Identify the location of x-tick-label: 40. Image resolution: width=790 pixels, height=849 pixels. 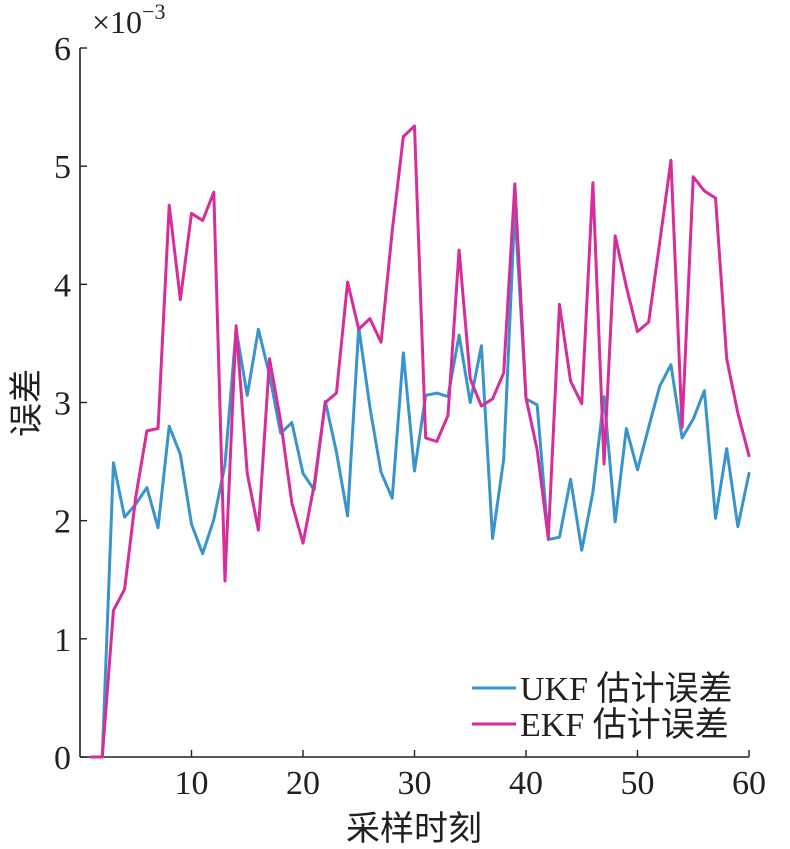
(526, 783).